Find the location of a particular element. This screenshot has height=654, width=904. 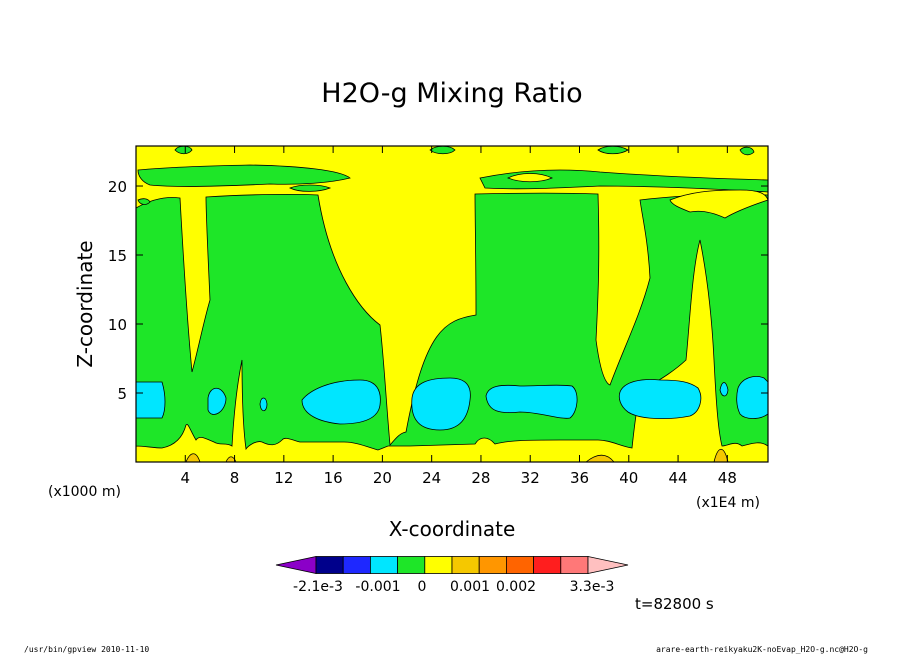

colorbar-label: 0.002 is located at coordinates (516, 587).